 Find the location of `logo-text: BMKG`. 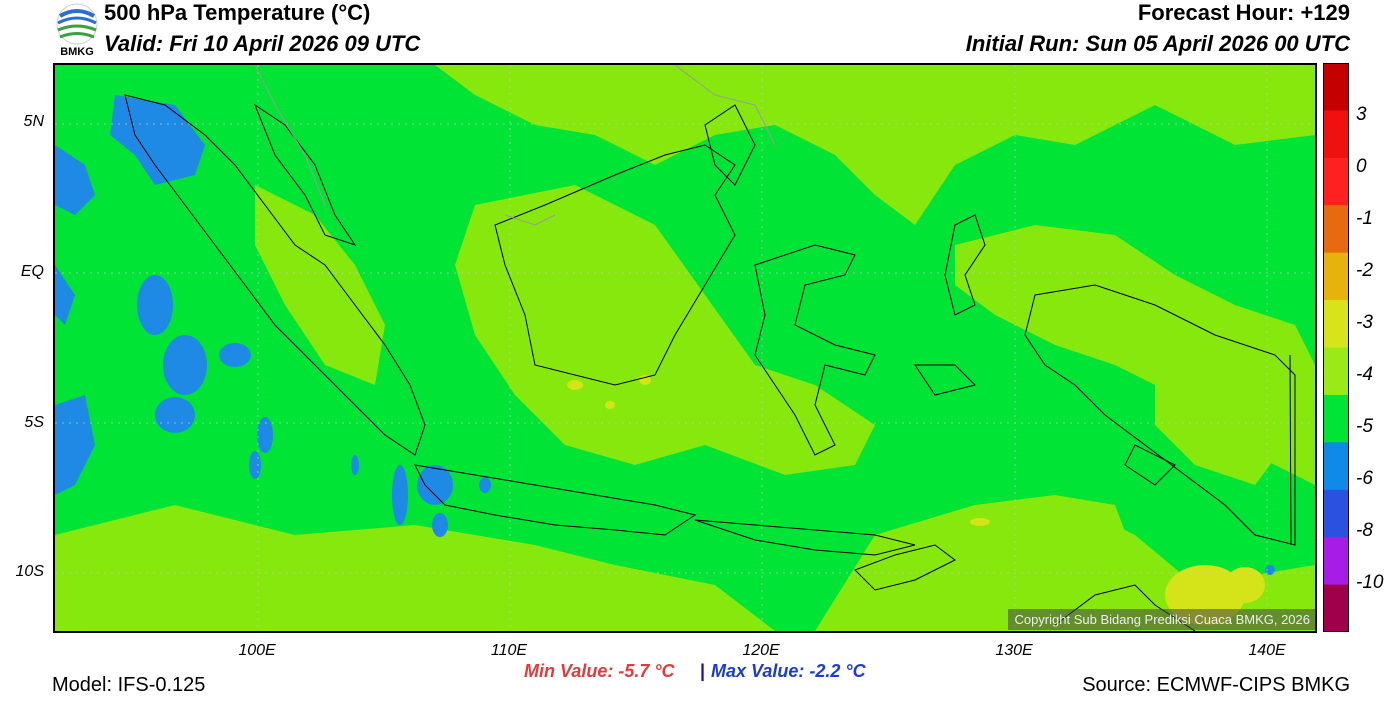

logo-text: BMKG is located at coordinates (77, 52).